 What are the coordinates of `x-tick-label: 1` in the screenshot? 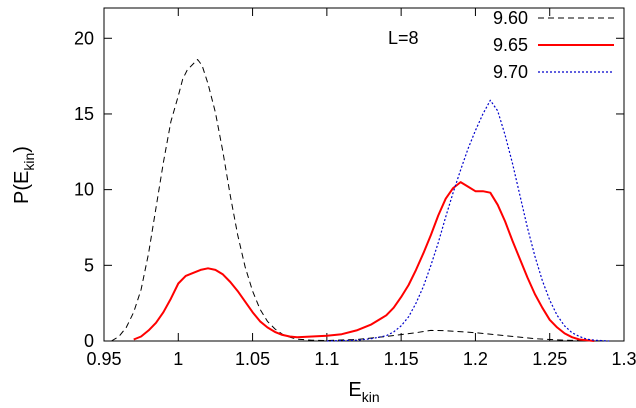 It's located at (178, 359).